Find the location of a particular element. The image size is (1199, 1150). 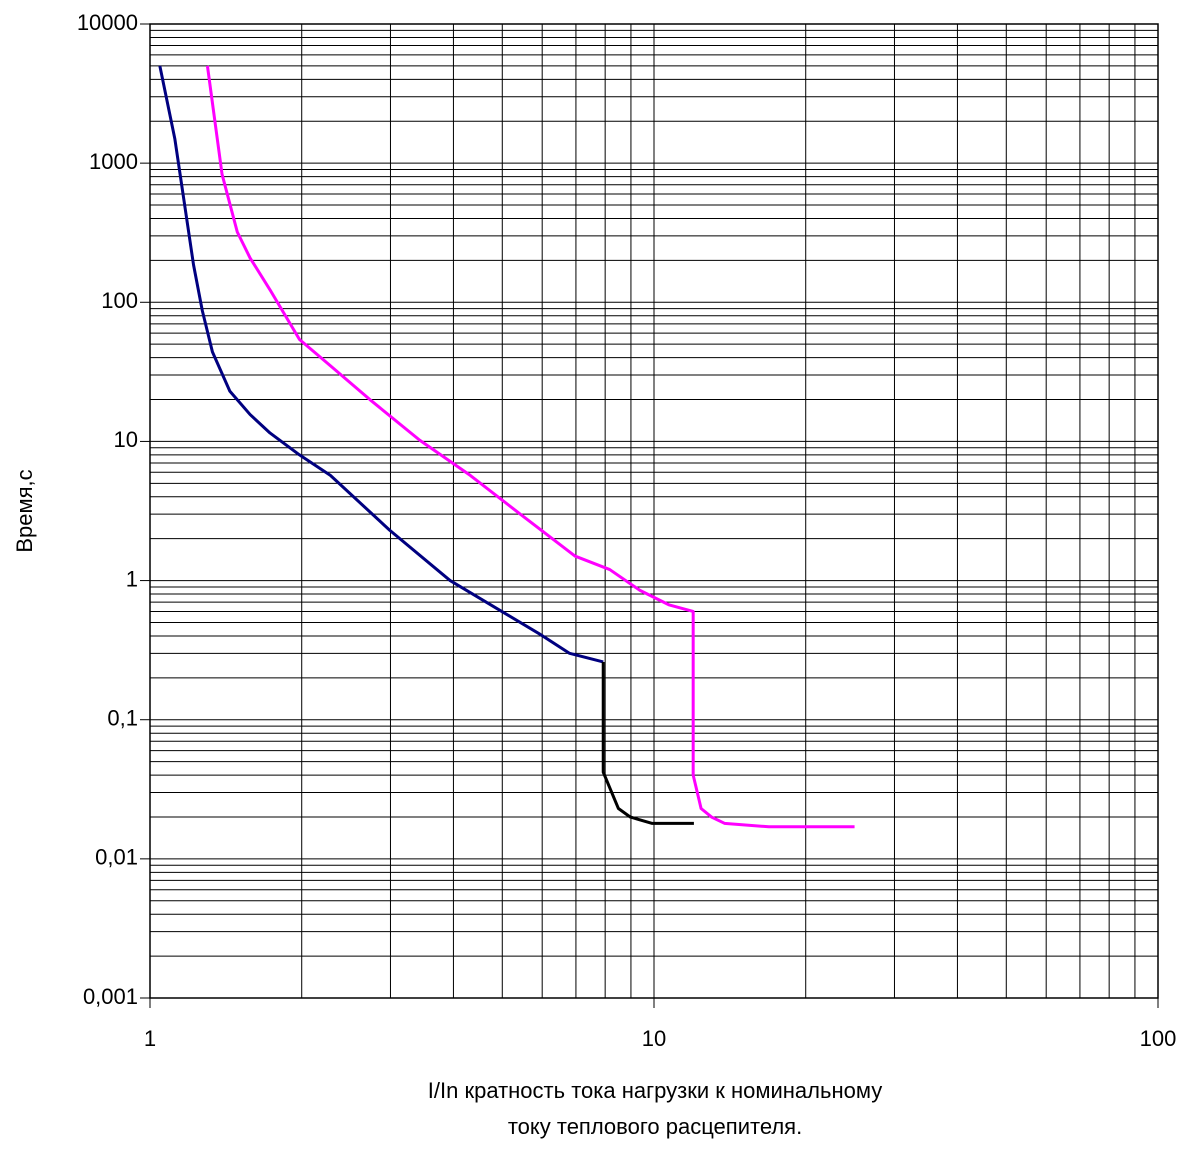

x-tick-label: 100 is located at coordinates (1158, 1038).